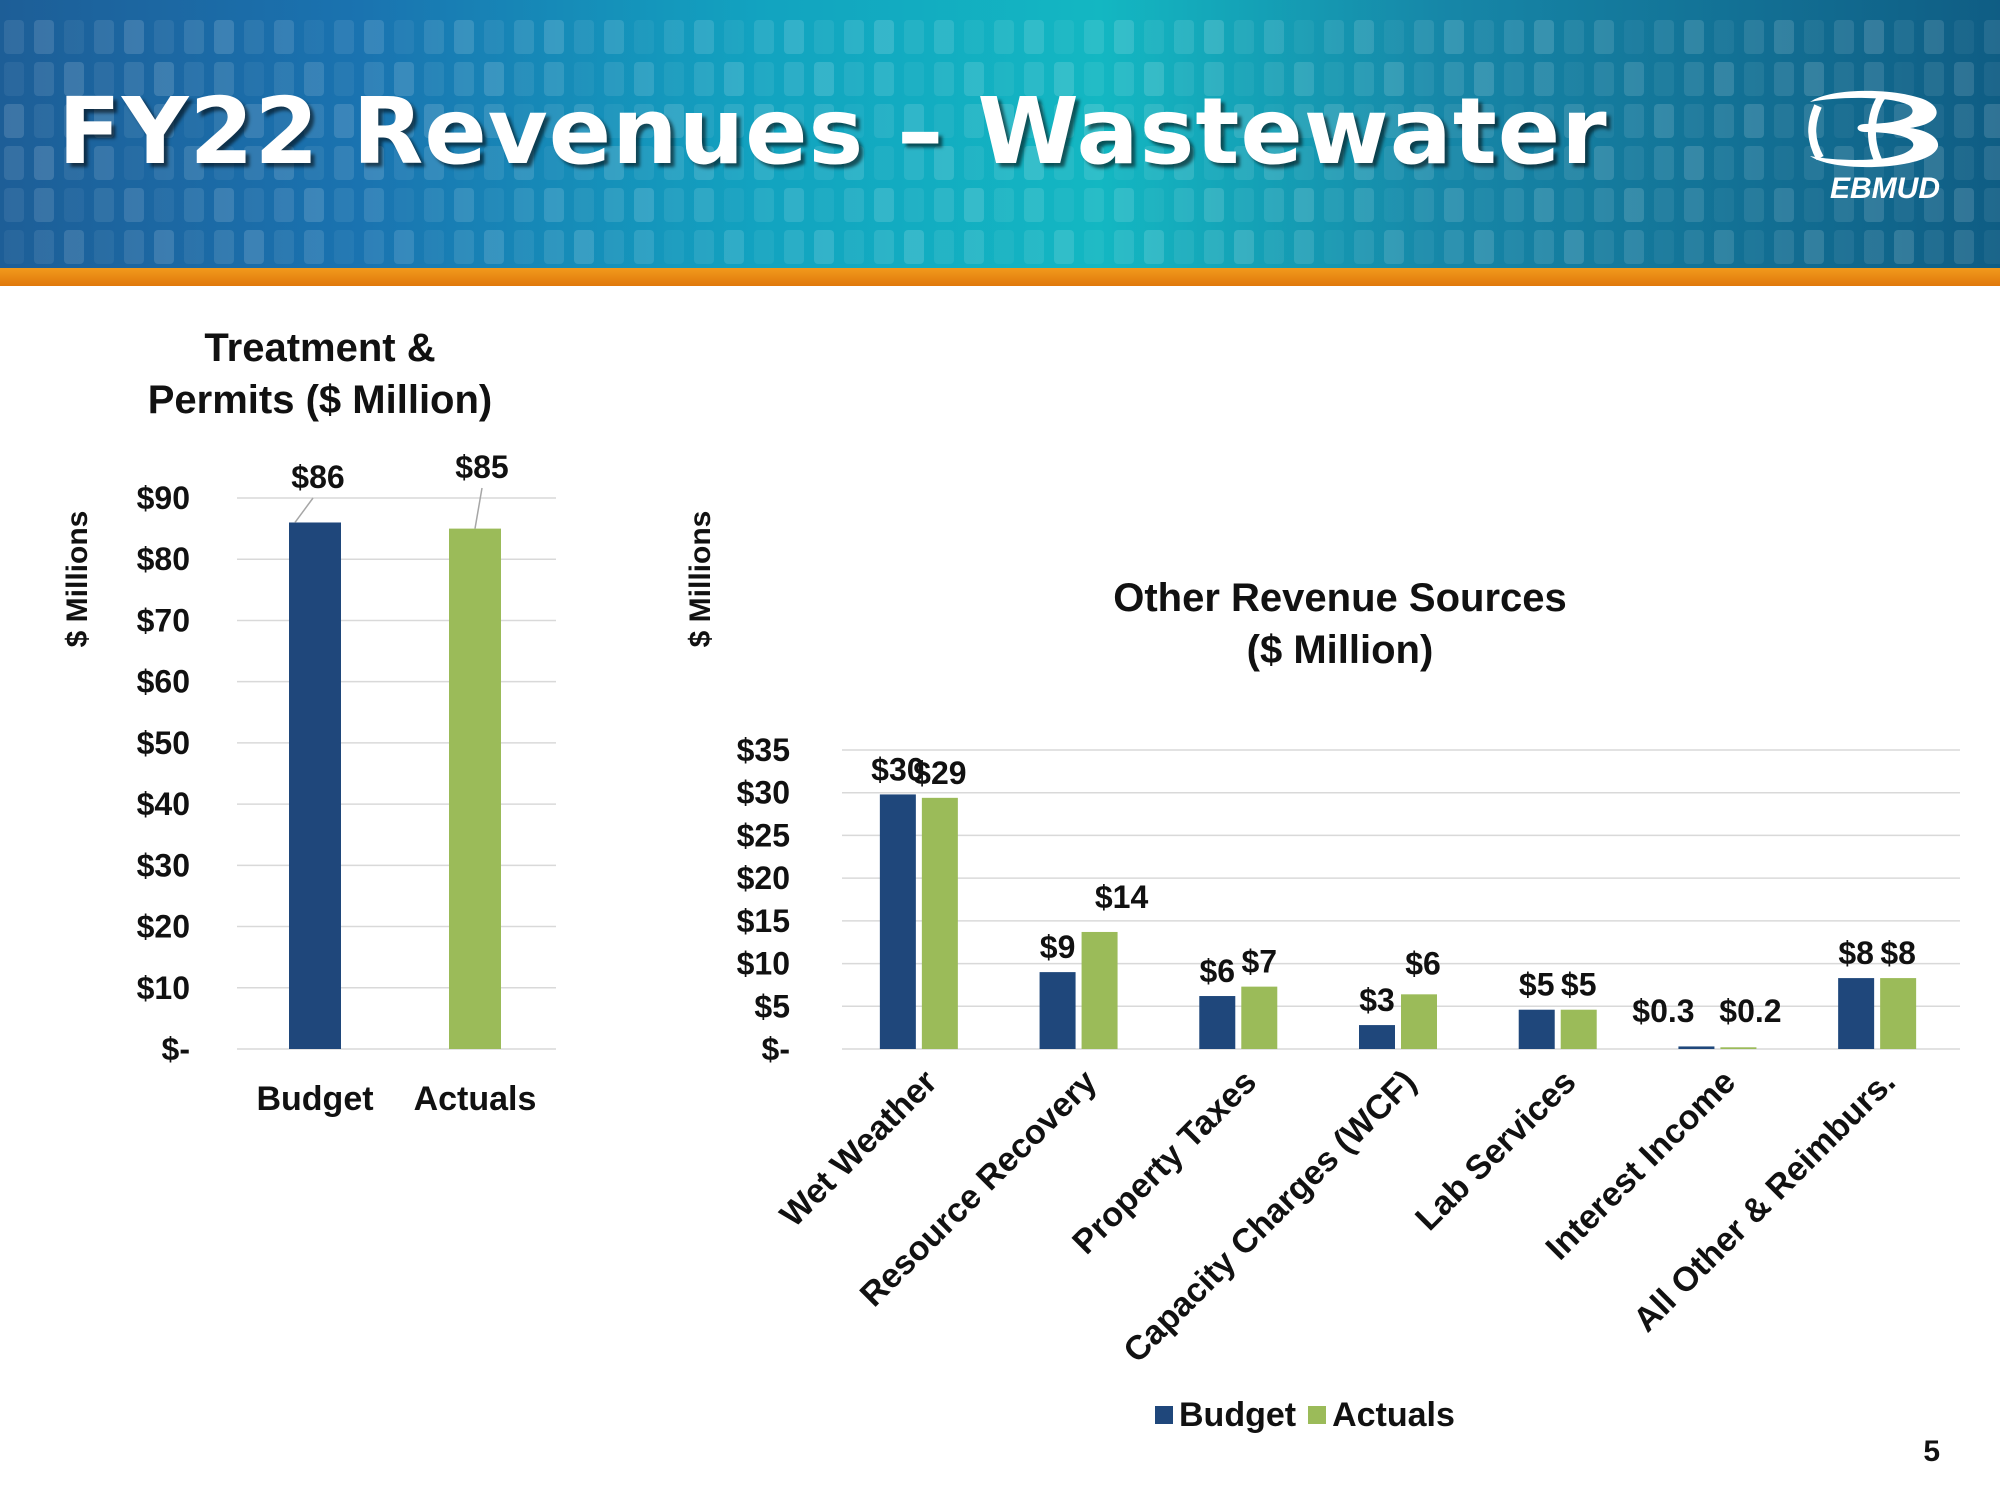 The width and height of the screenshot is (2000, 1500). I want to click on chart-title-line-2: Permits ($ Million), so click(320, 400).